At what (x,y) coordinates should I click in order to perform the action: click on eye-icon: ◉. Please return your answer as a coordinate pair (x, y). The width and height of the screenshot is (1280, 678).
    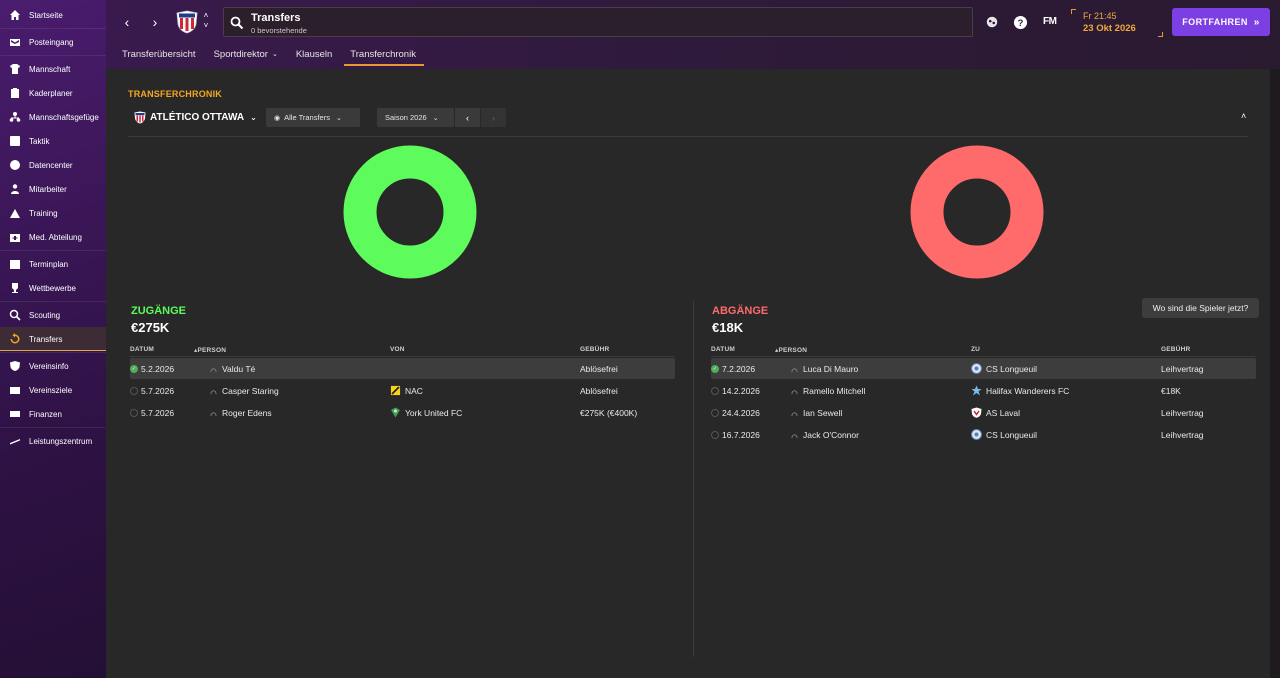
    Looking at the image, I should click on (277, 118).